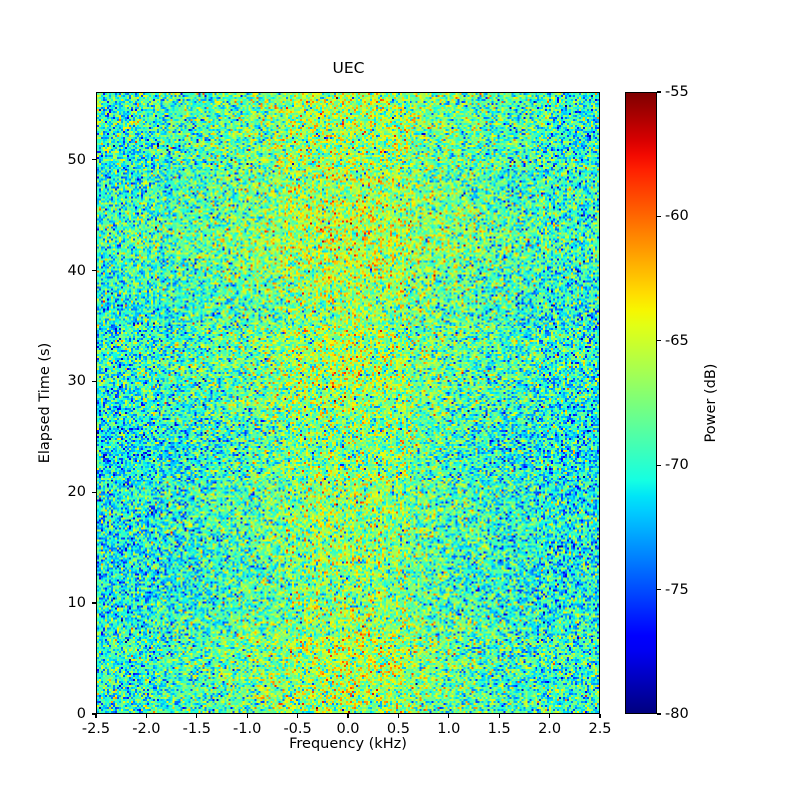 The image size is (800, 800). What do you see at coordinates (76, 492) in the screenshot?
I see `y-tick-label: 20` at bounding box center [76, 492].